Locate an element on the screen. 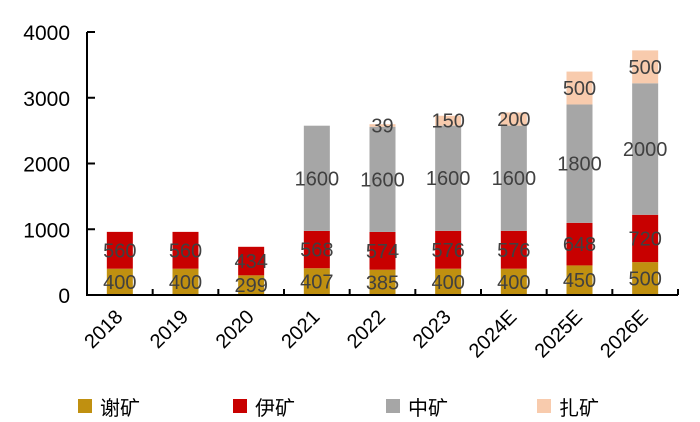  x-tick-label: 2022 is located at coordinates (366, 329).